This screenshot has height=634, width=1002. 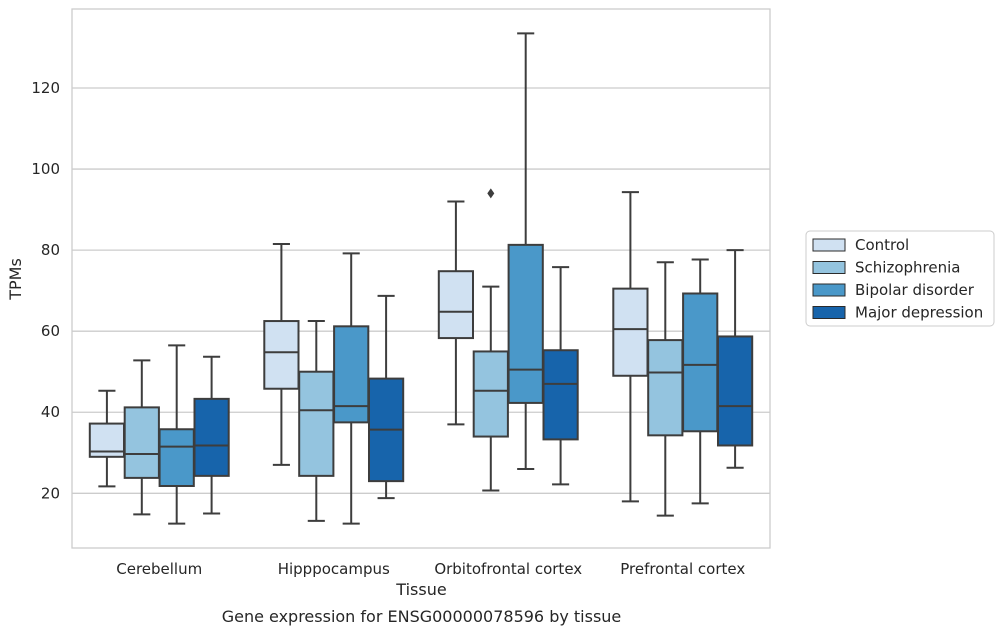 What do you see at coordinates (334, 569) in the screenshot?
I see `x-tick-label: Hipppocampus` at bounding box center [334, 569].